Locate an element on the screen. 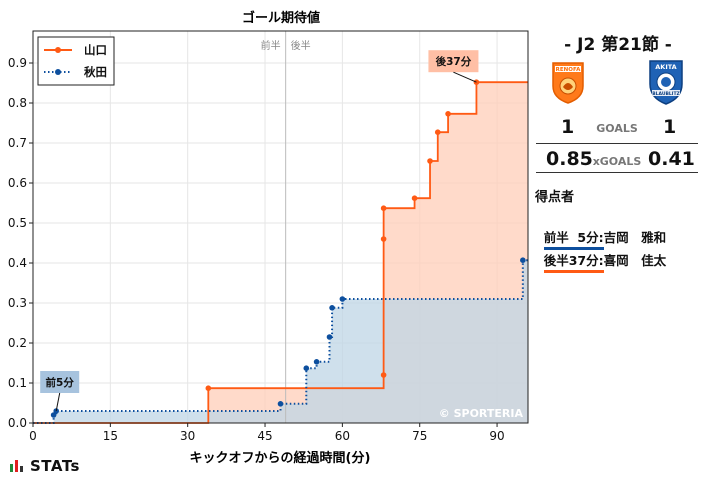 Image resolution: width=707 pixels, height=479 pixels. legend-label: 山口 is located at coordinates (95, 50).